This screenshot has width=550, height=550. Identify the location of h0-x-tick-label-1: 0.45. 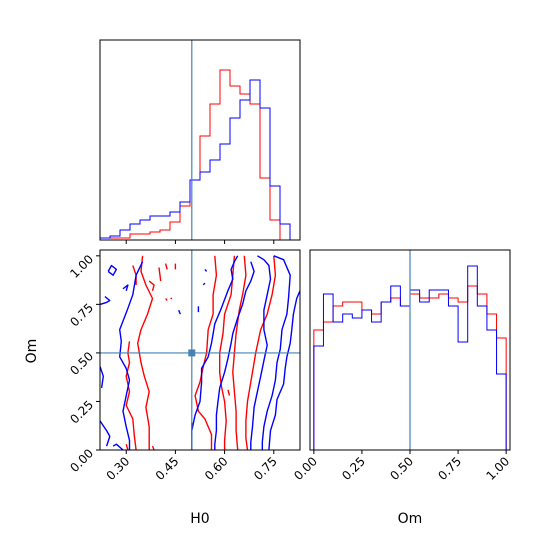
(167, 468).